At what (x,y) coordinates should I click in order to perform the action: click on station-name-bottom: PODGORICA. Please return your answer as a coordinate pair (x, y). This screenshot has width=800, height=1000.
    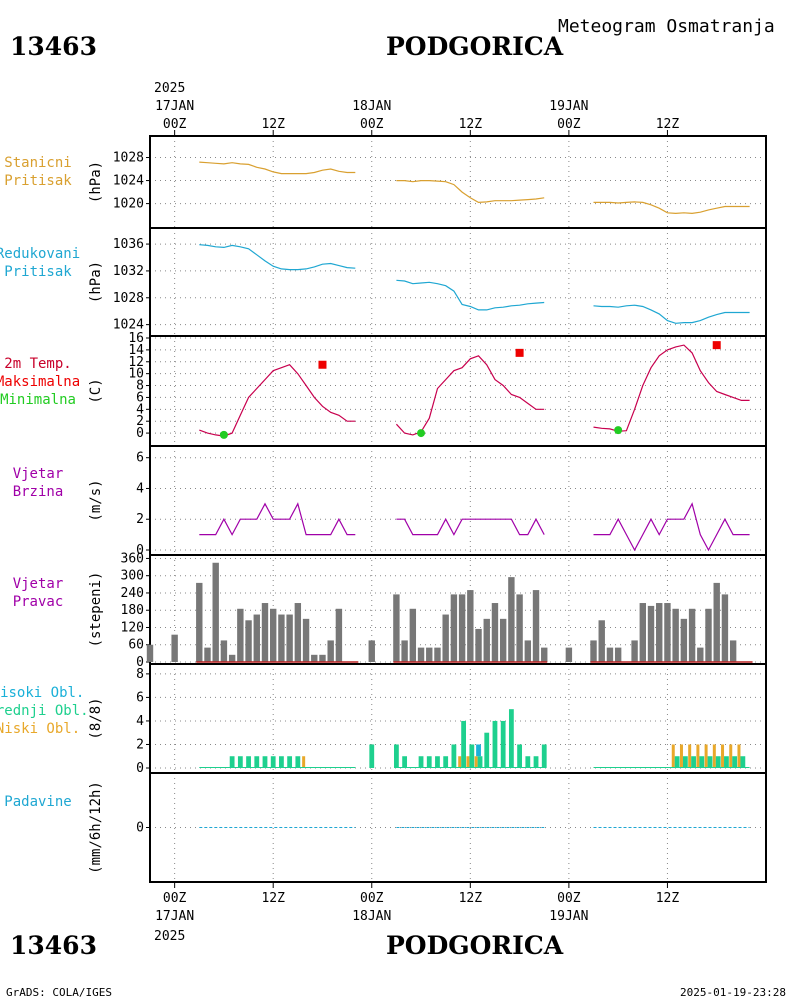
    Looking at the image, I should click on (475, 945).